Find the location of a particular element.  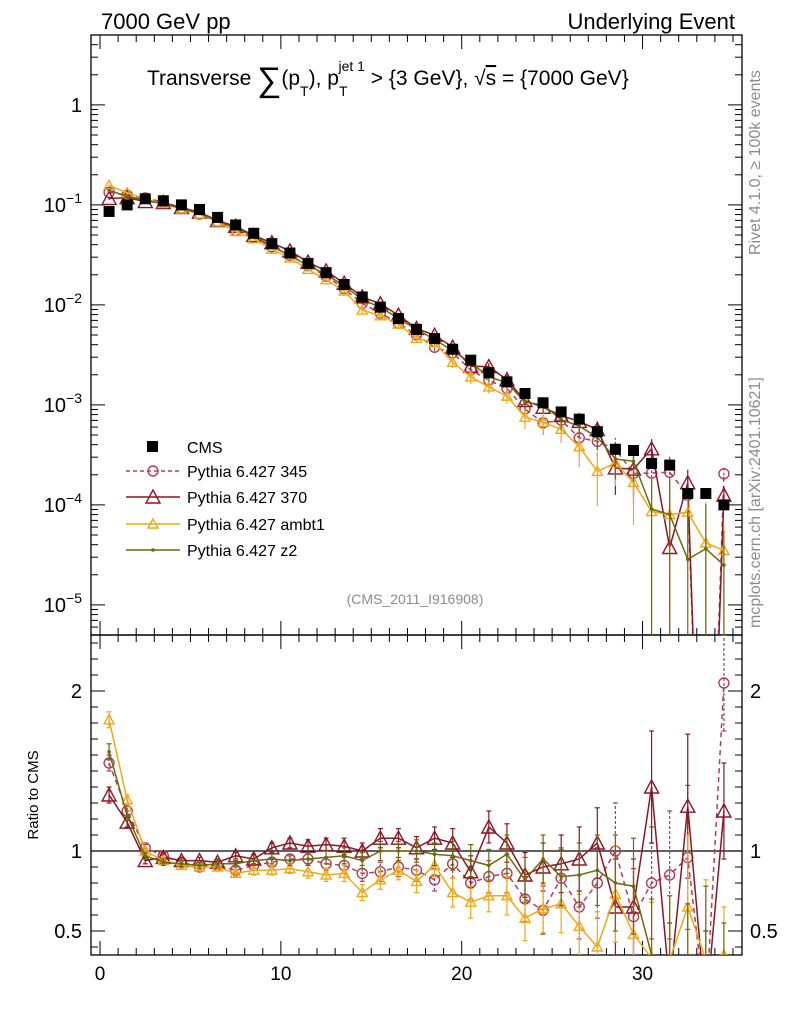

y-tick-label: 10⁻⁵ is located at coordinates (63, 603).